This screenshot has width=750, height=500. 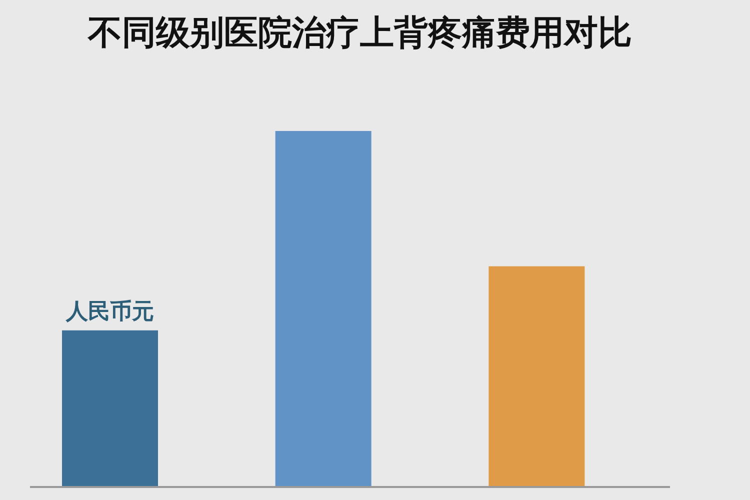 I want to click on chart-title: 不同级别医院治疗上背疼痛费用对比, so click(x=359, y=33).